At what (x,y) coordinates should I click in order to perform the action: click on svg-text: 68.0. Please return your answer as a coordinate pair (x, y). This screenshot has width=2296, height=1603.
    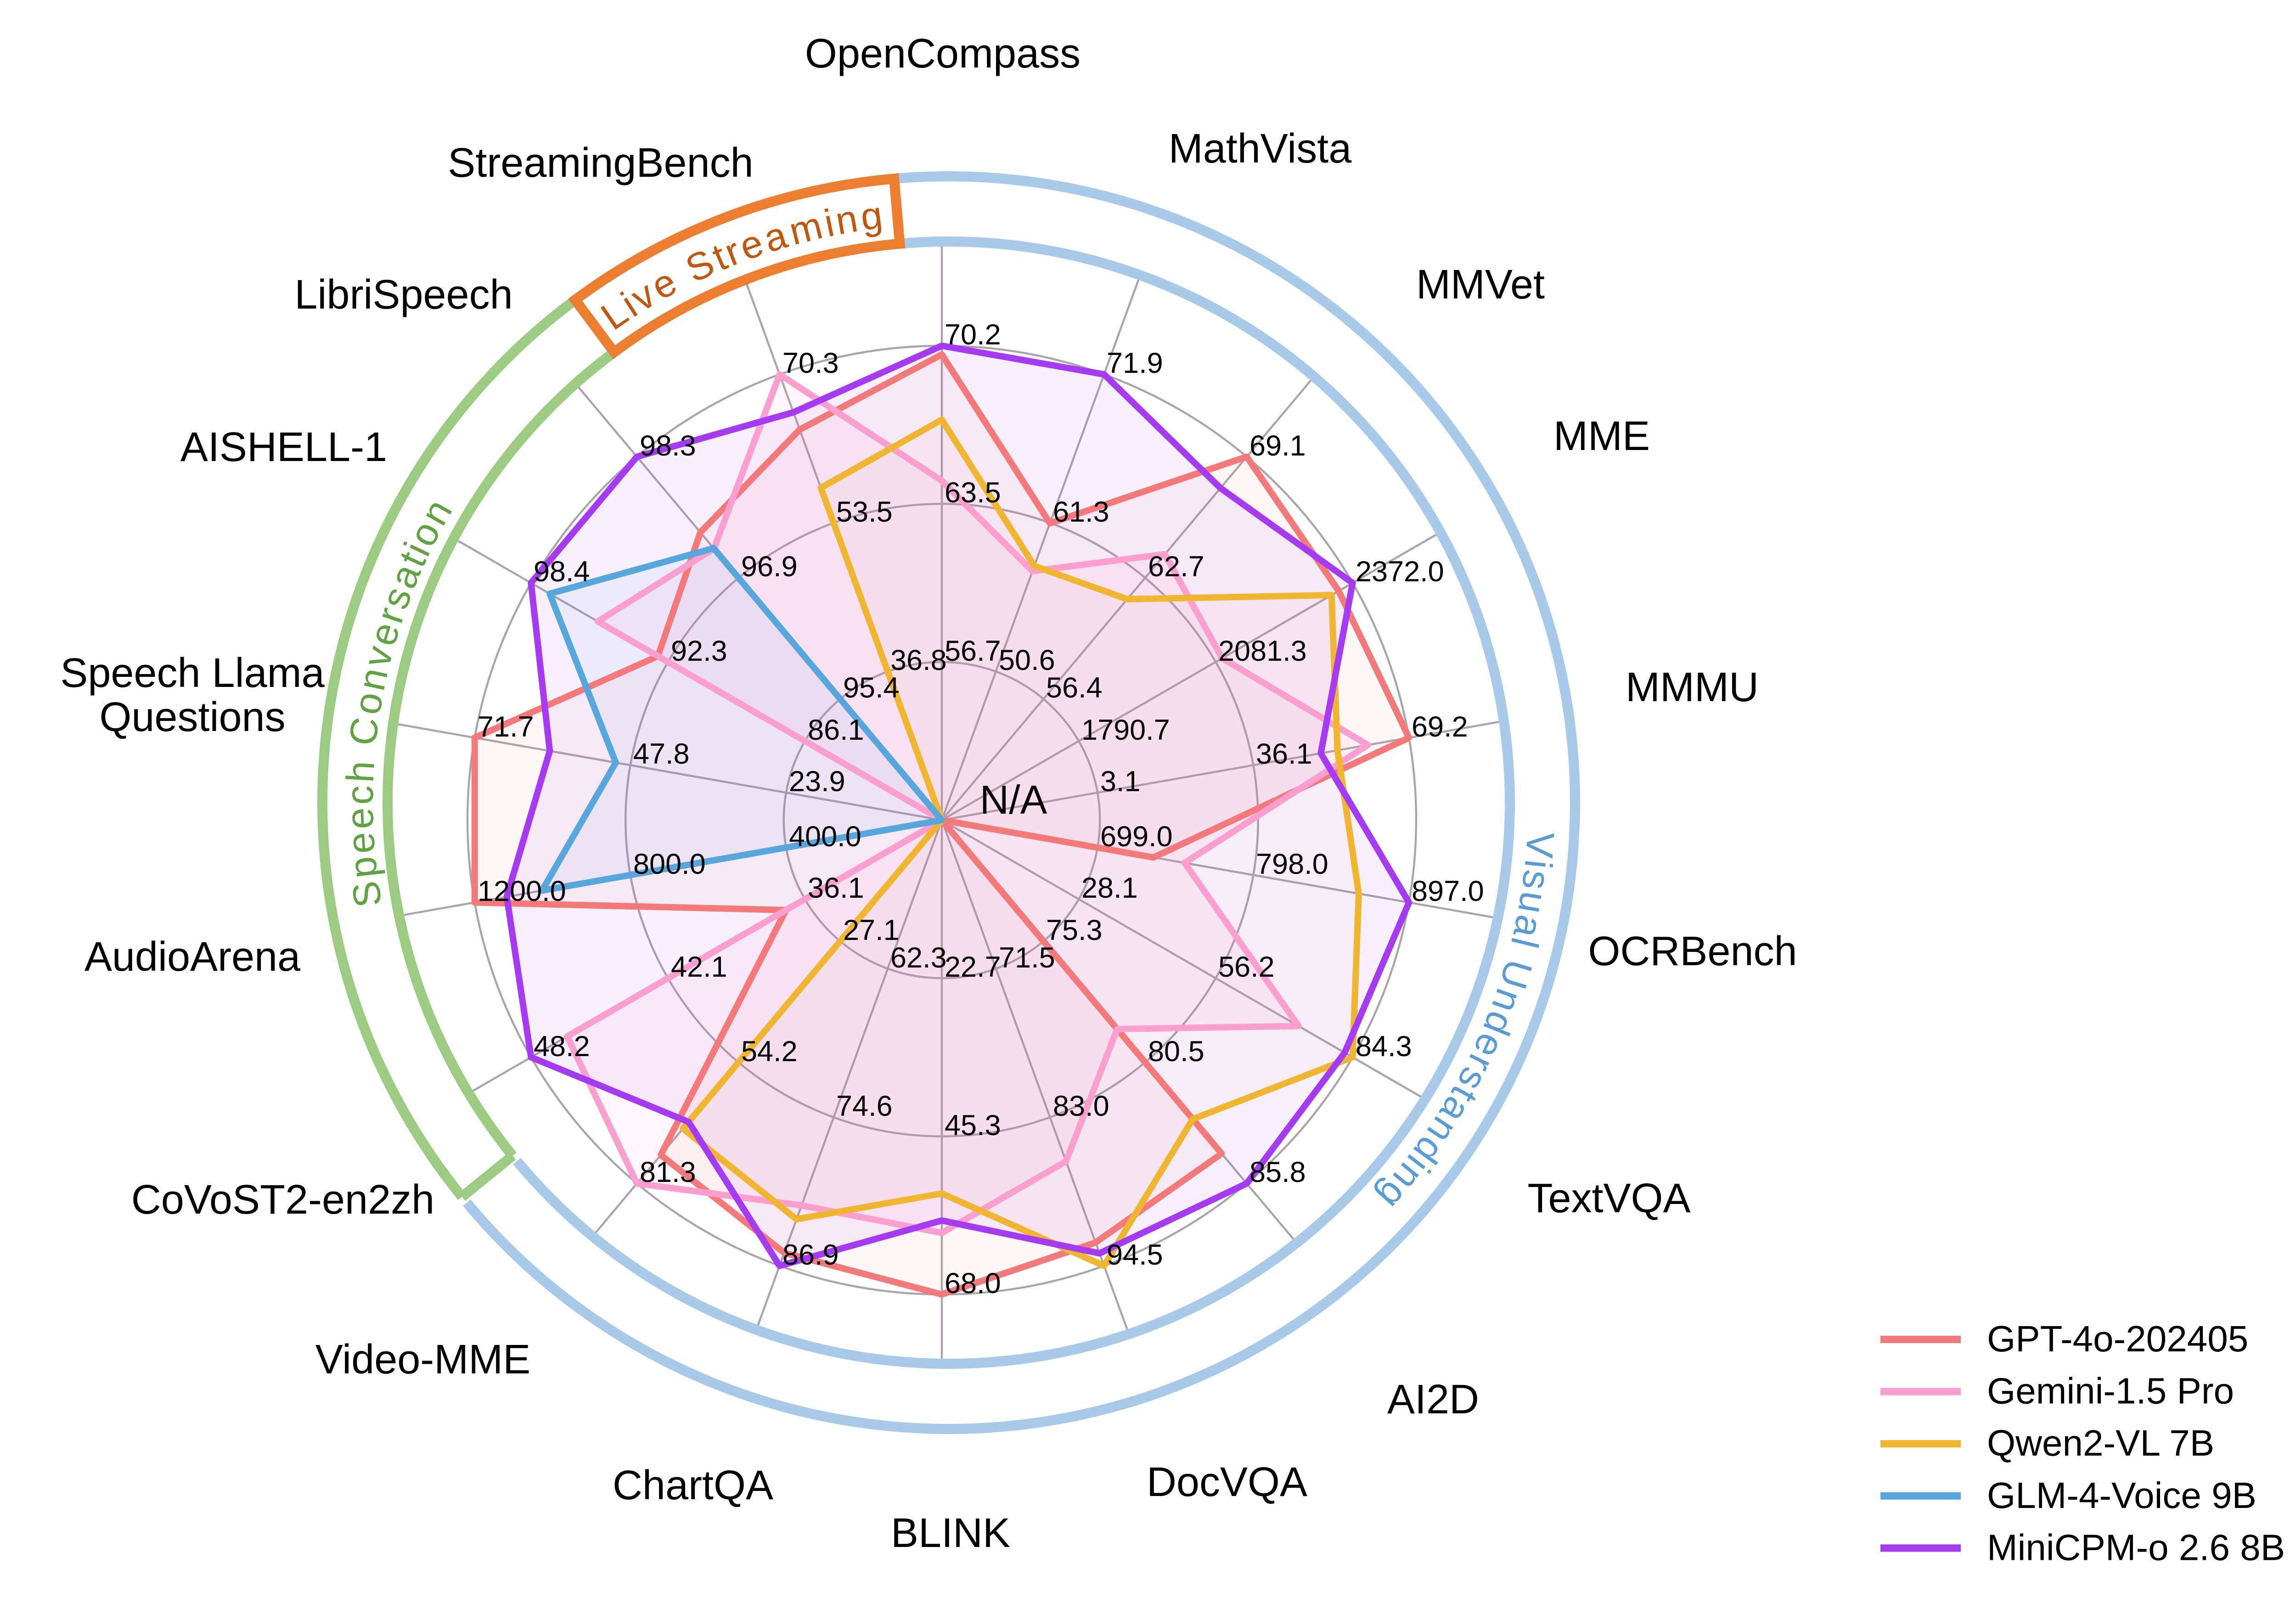
    Looking at the image, I should click on (973, 1283).